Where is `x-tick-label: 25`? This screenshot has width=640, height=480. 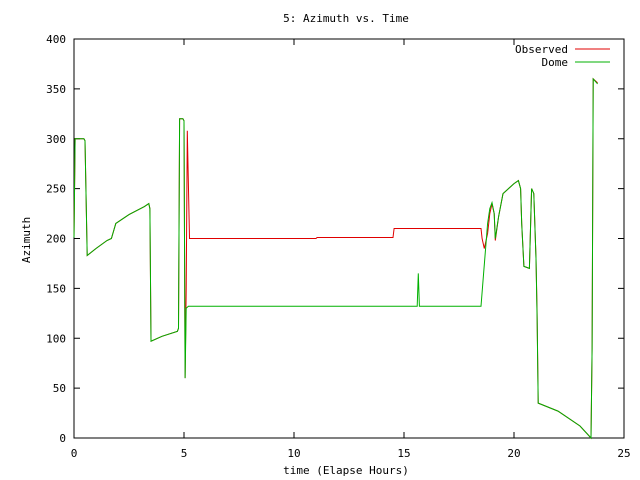
x-tick-label: 25 is located at coordinates (623, 453).